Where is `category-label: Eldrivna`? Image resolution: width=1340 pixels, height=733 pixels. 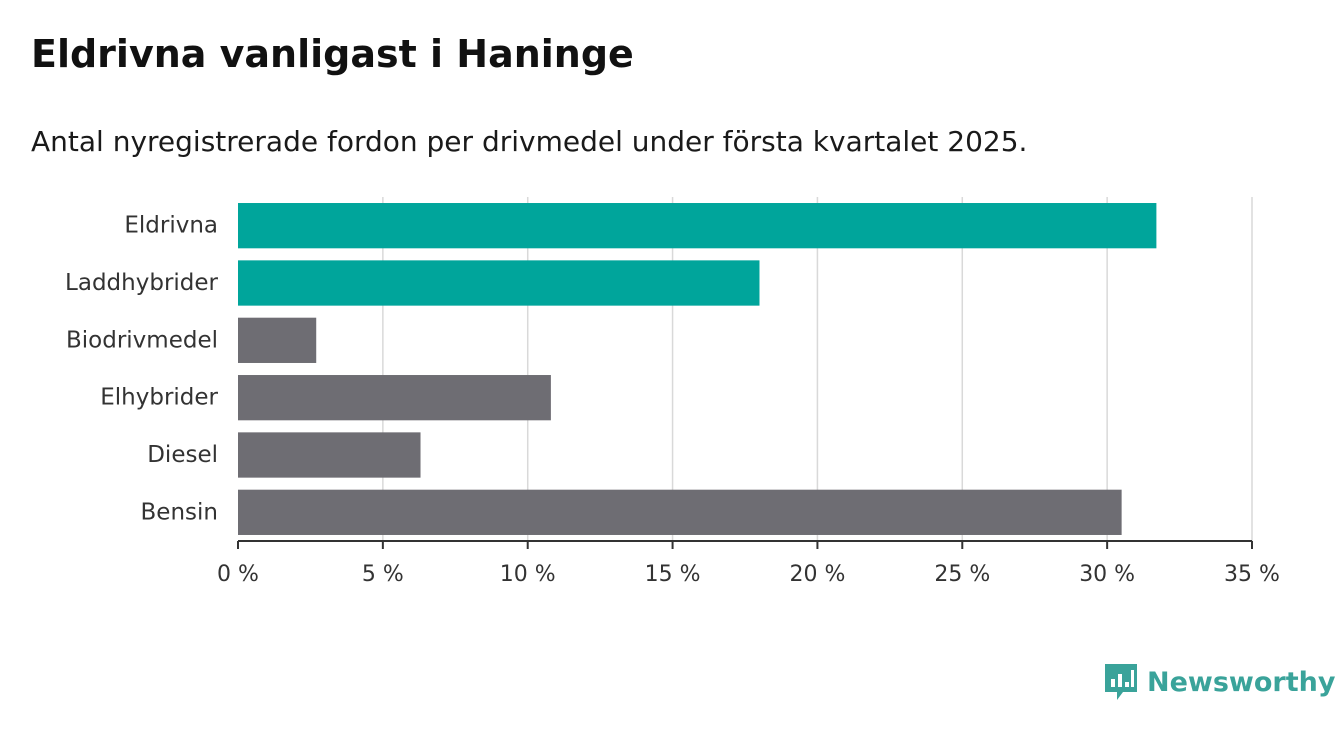
category-label: Eldrivna is located at coordinates (171, 226).